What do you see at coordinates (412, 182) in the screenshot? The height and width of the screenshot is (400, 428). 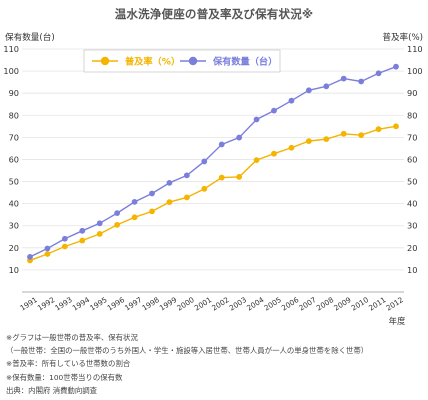 I see `y-tick-label-right: 50` at bounding box center [412, 182].